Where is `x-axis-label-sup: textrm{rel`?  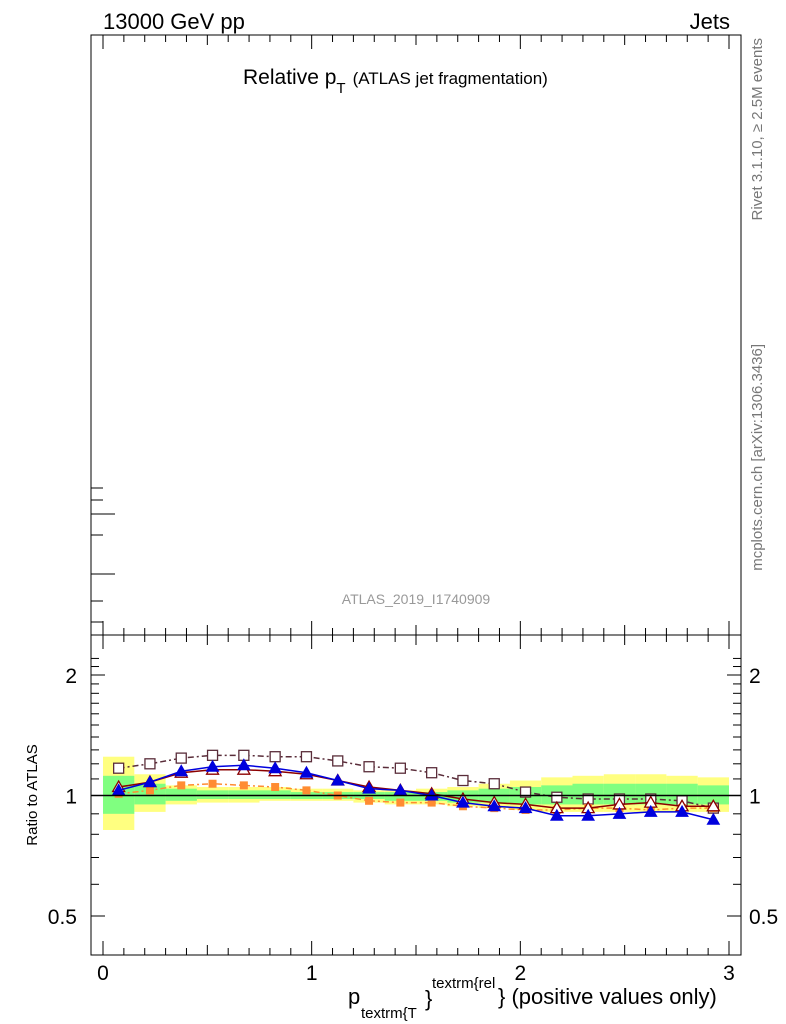 x-axis-label-sup: textrm{rel is located at coordinates (463, 983).